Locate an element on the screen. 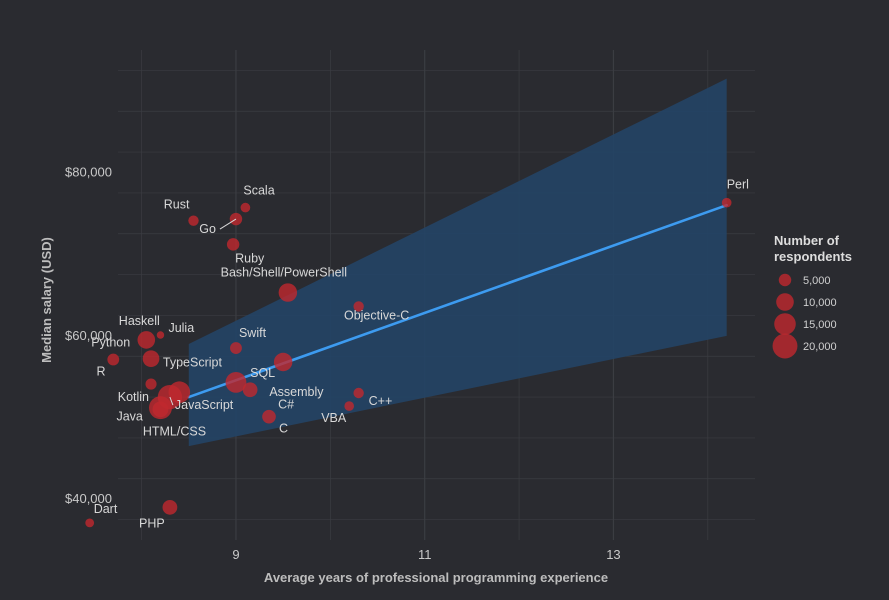 Image resolution: width=889 pixels, height=600 pixels. point-java is located at coordinates (160, 409).